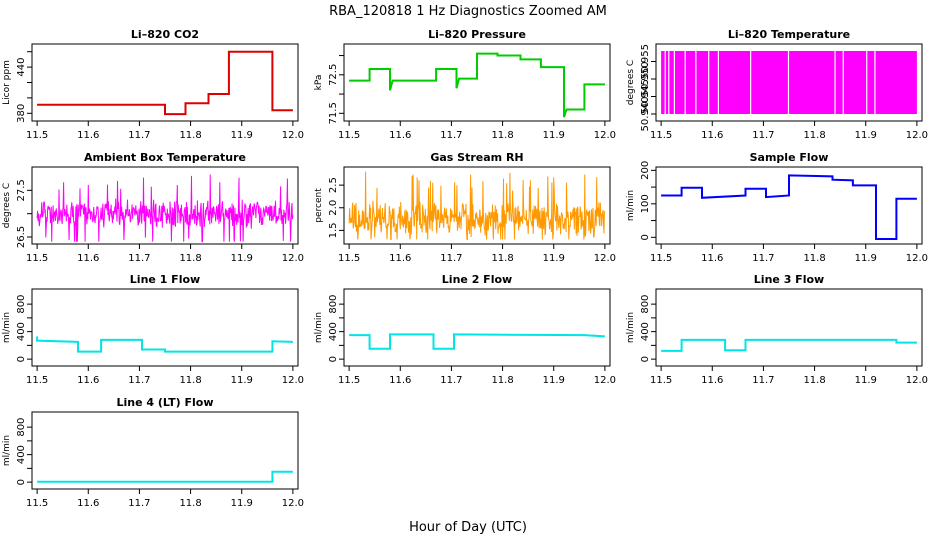  I want to click on y-tick-label: 72.5, so click(333, 75).